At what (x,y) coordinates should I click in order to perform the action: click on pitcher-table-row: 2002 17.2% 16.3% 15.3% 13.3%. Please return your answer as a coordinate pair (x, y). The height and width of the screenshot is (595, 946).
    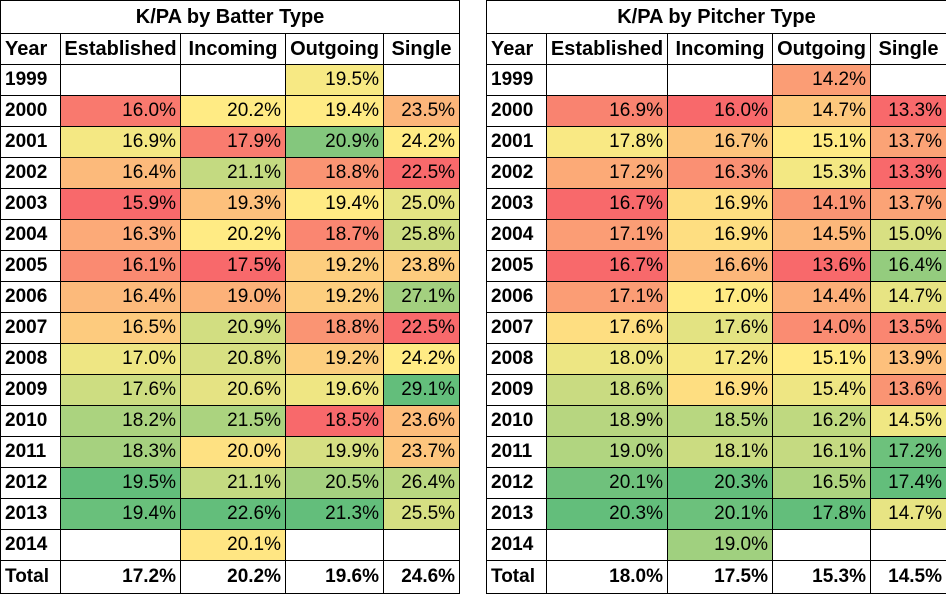
    Looking at the image, I should click on (716, 173).